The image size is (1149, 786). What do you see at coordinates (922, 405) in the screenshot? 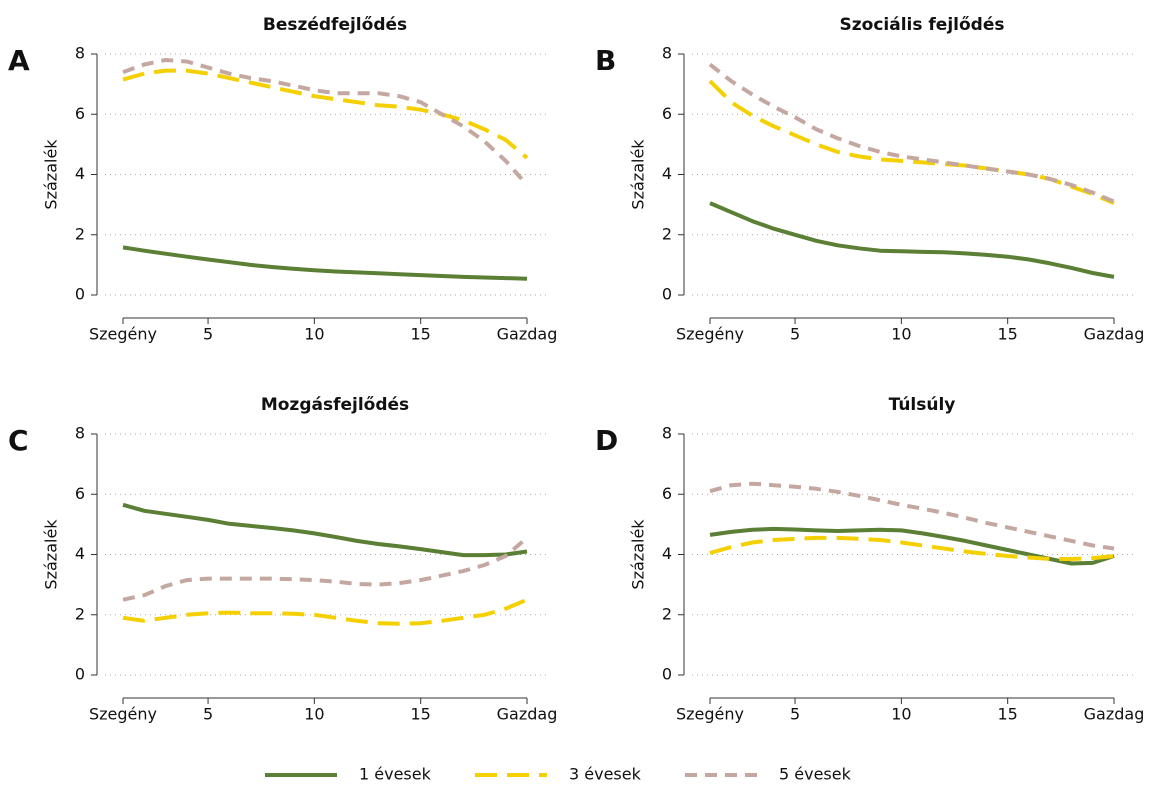
I see `chart-title: Túlsúly` at bounding box center [922, 405].